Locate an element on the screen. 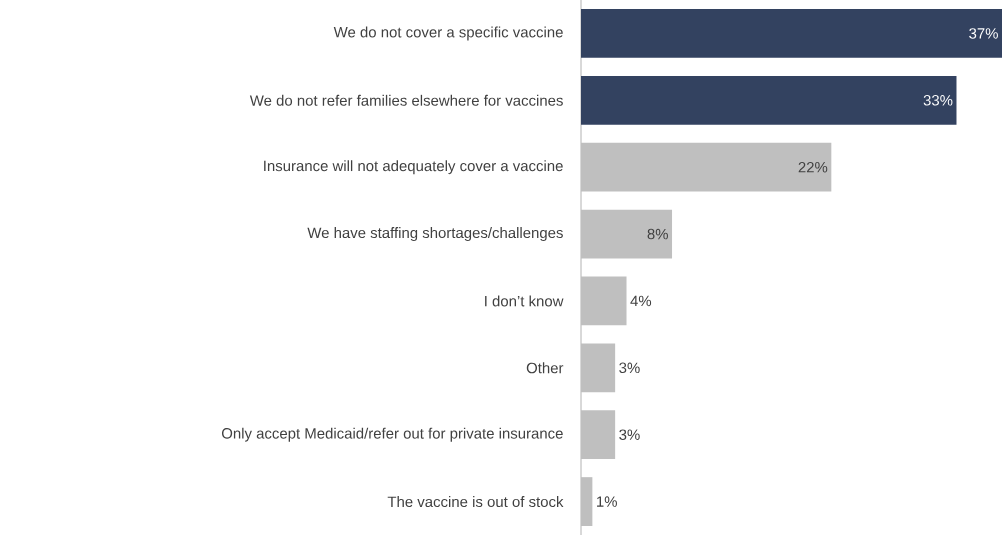 The image size is (1002, 535). data-label: 4% is located at coordinates (641, 301).